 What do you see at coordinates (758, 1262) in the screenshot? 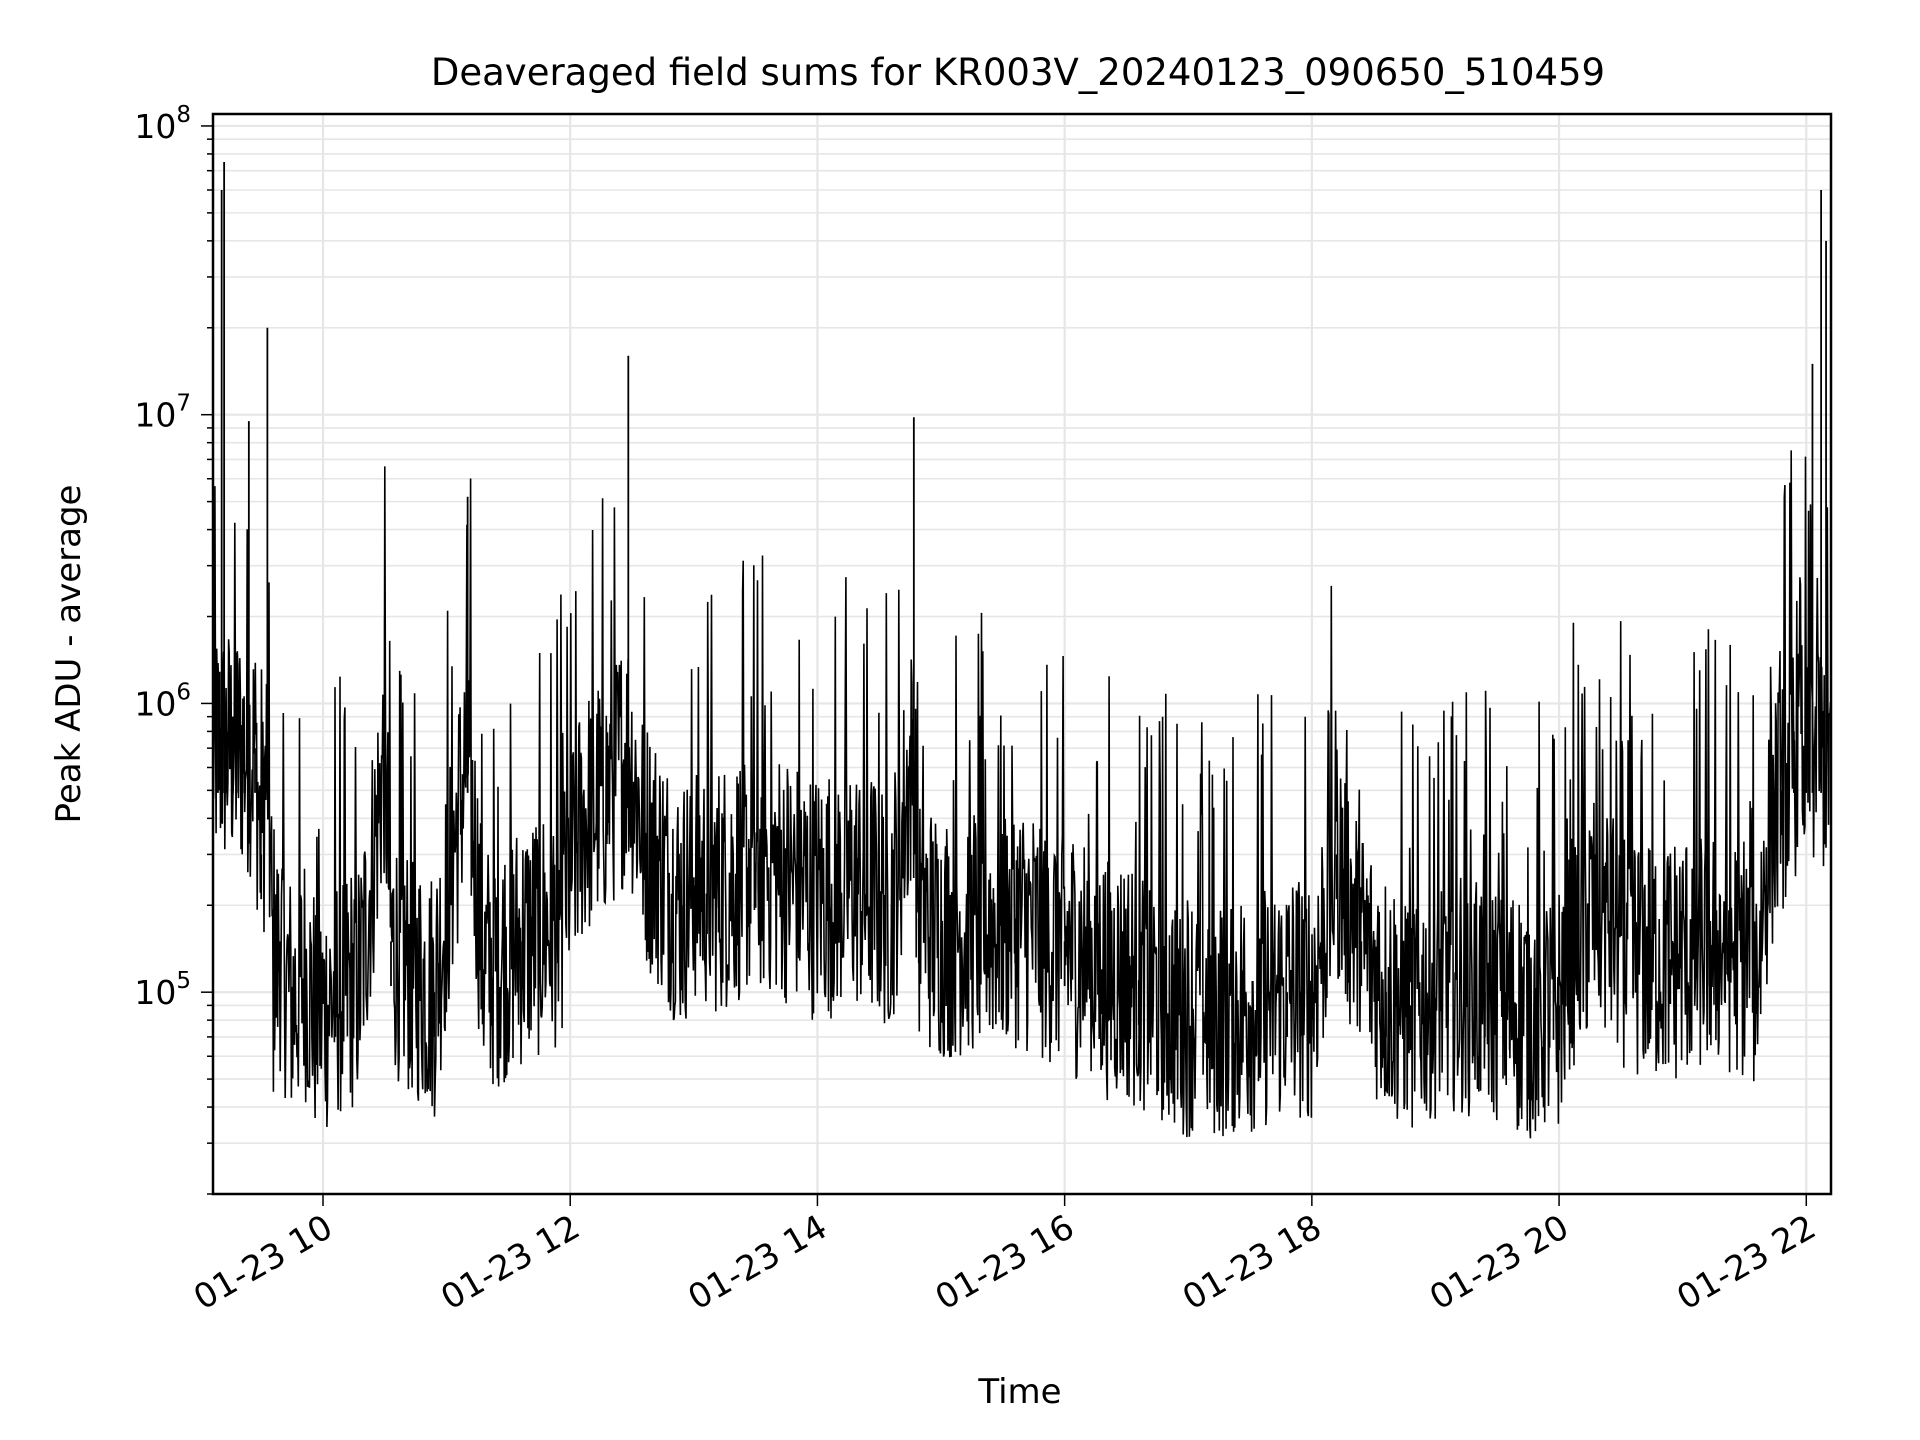
I see `x-tick-label: 01-23 14` at bounding box center [758, 1262].